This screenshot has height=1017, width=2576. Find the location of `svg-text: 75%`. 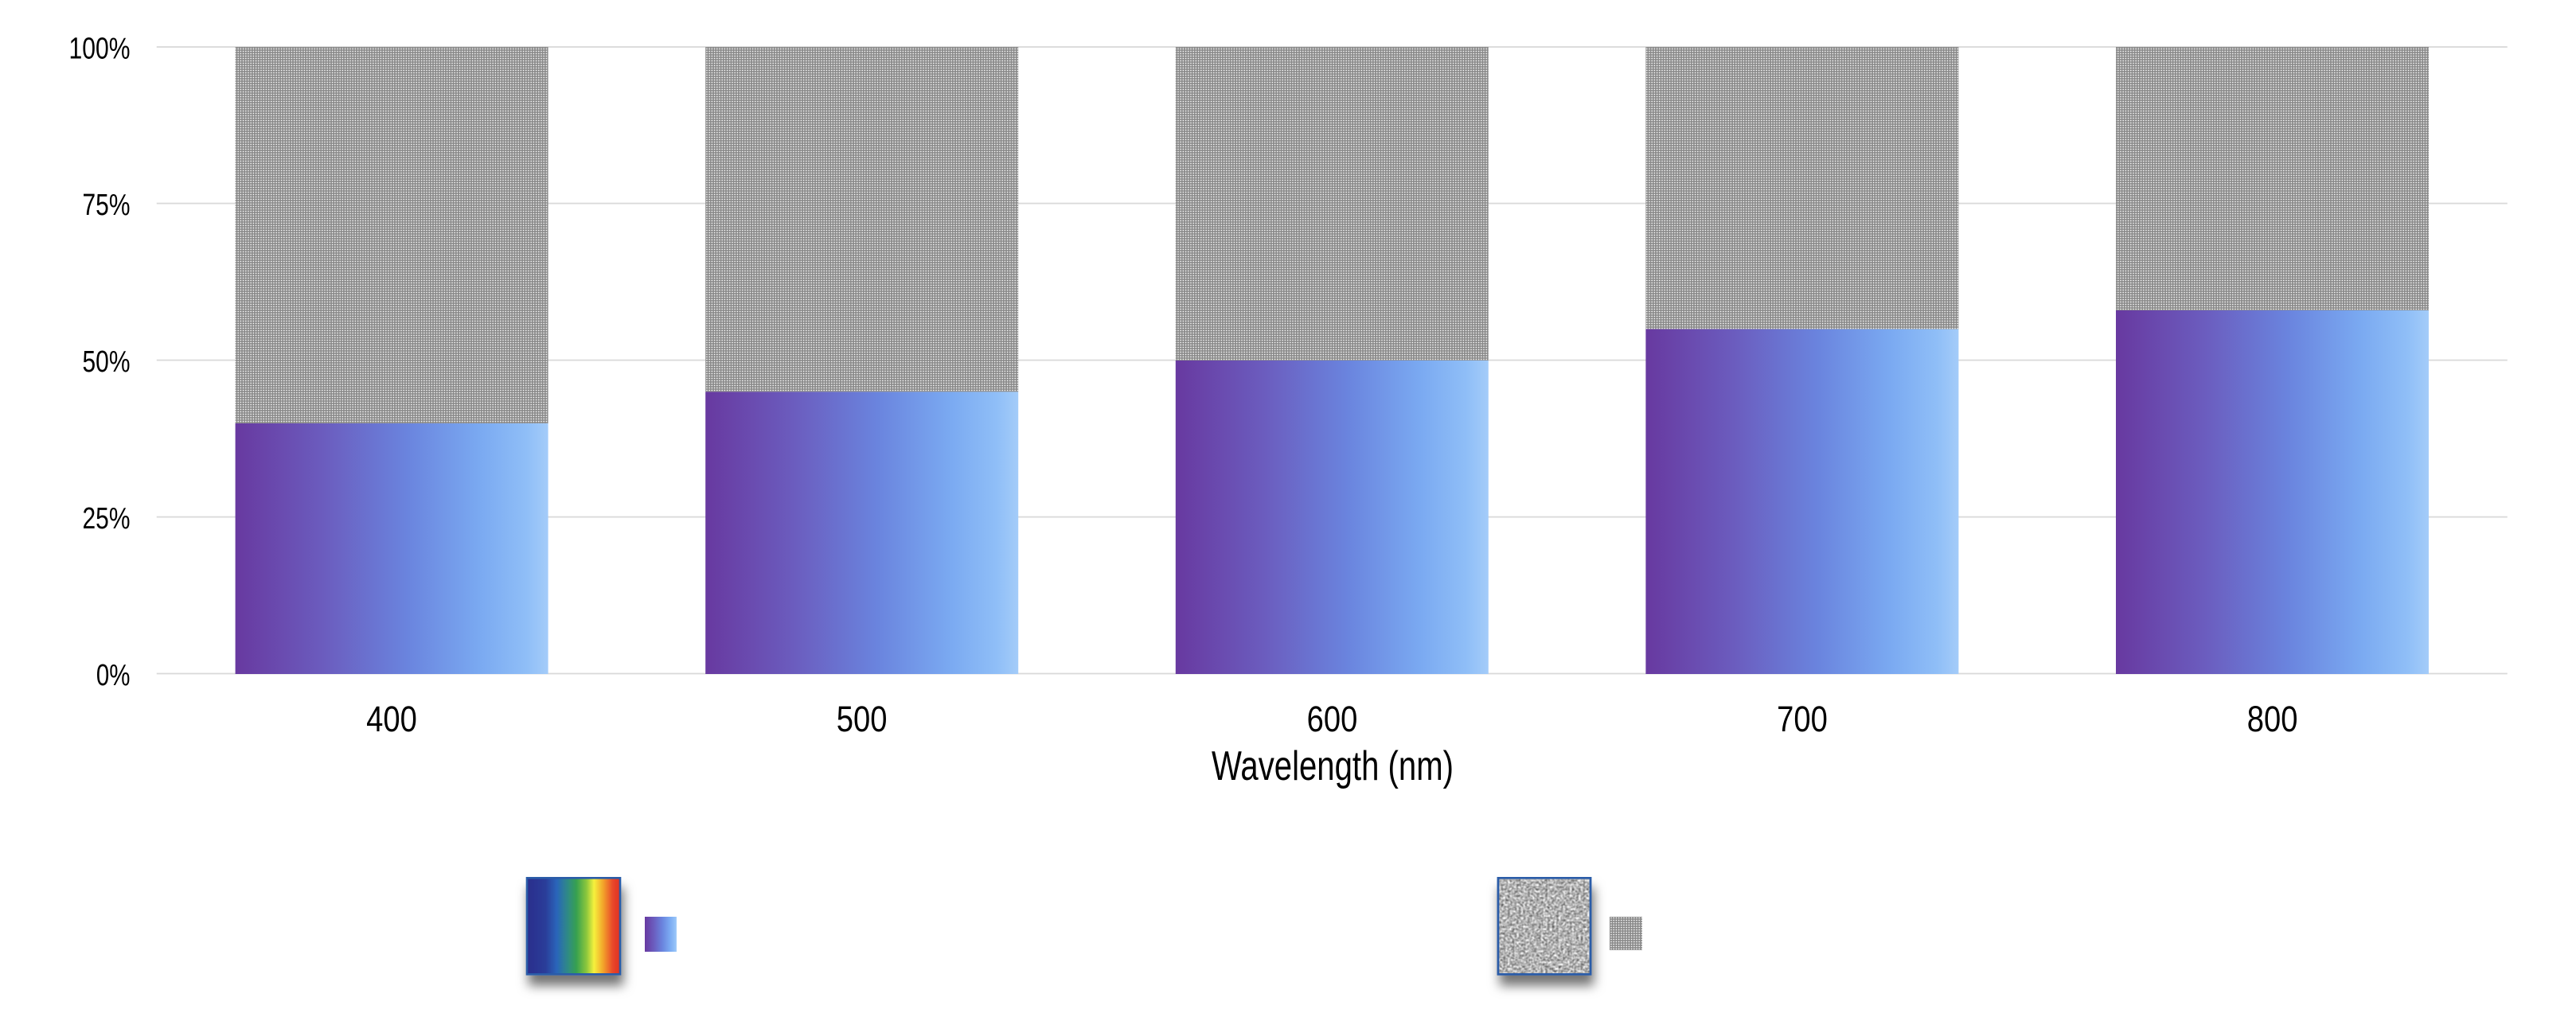

svg-text: 75% is located at coordinates (107, 205).